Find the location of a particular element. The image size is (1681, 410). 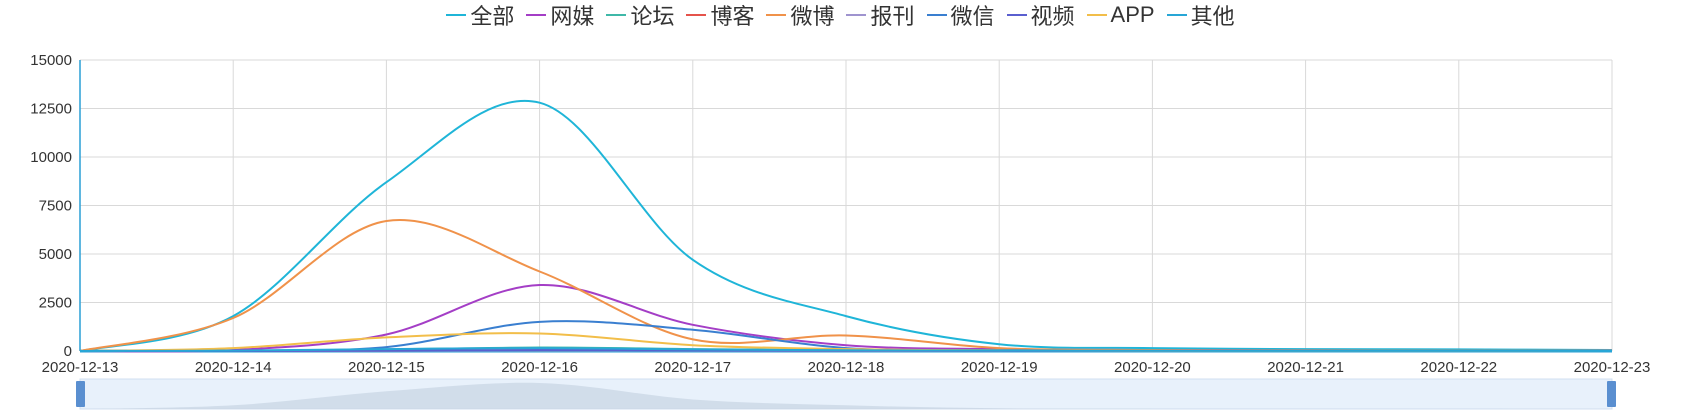

y-tick-label: 5000 is located at coordinates (55, 254).